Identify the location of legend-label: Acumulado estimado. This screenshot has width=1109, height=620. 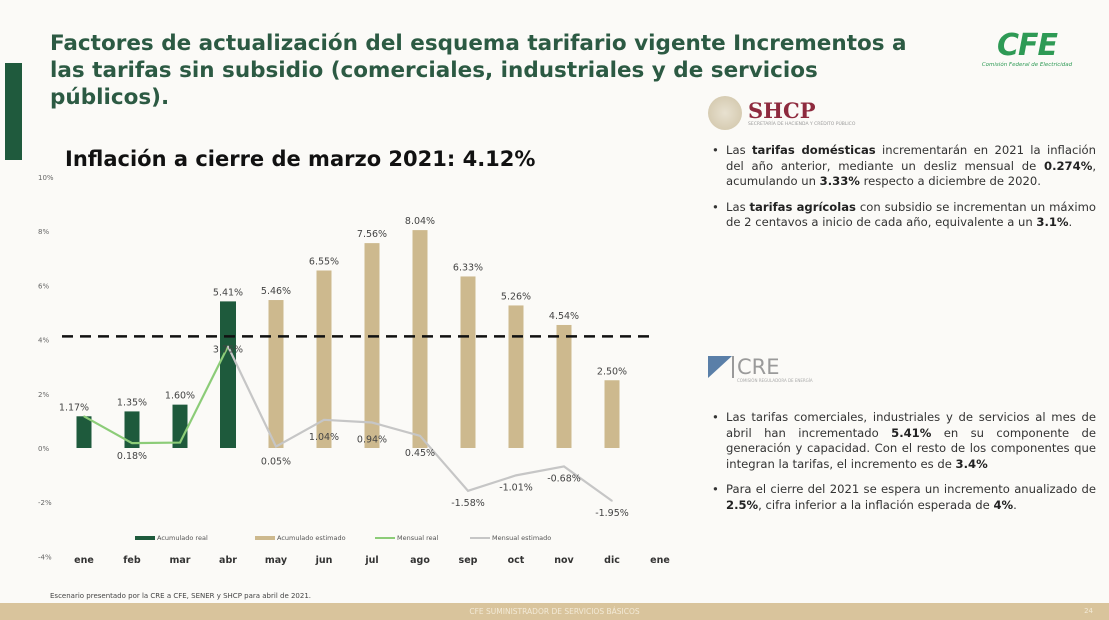
(311, 538).